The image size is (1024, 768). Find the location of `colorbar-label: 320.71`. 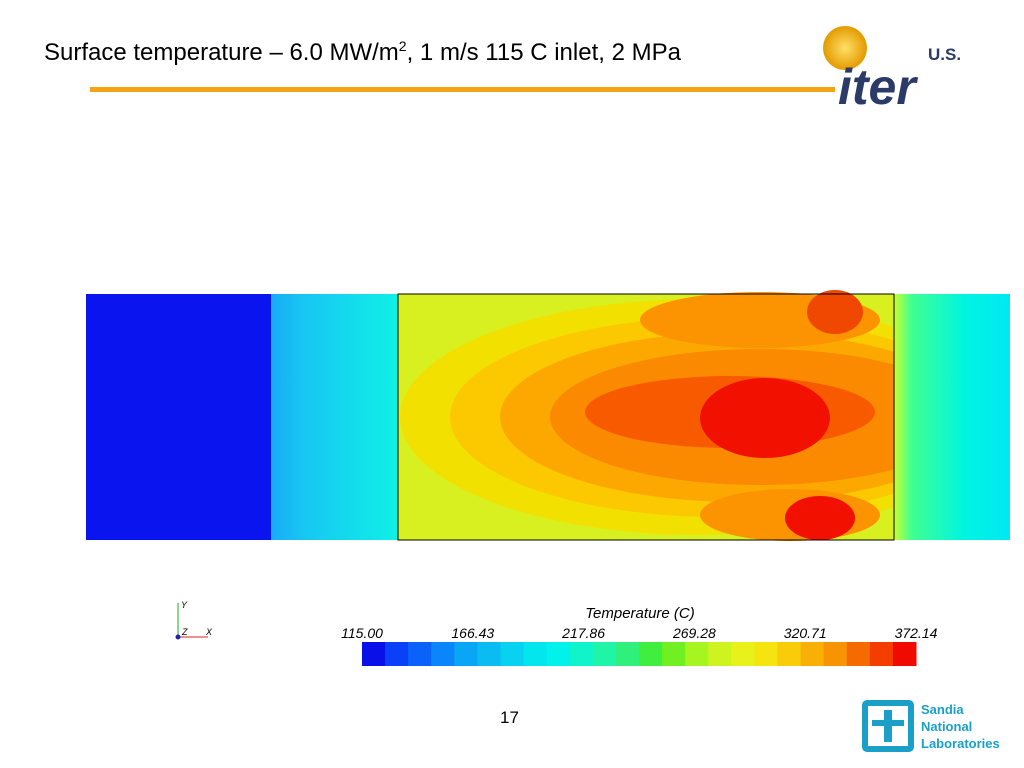

colorbar-label: 320.71 is located at coordinates (805, 633).